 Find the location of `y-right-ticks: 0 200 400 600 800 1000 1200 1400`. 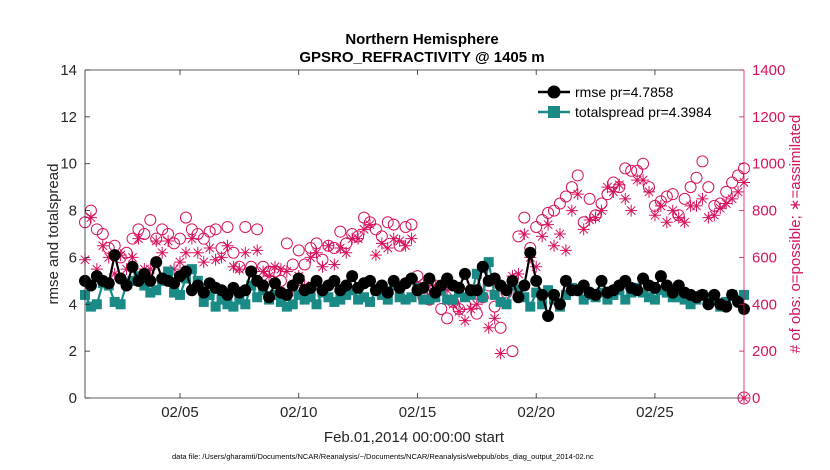

y-right-ticks: 0 200 400 600 800 1000 1200 1400 is located at coordinates (762, 234).